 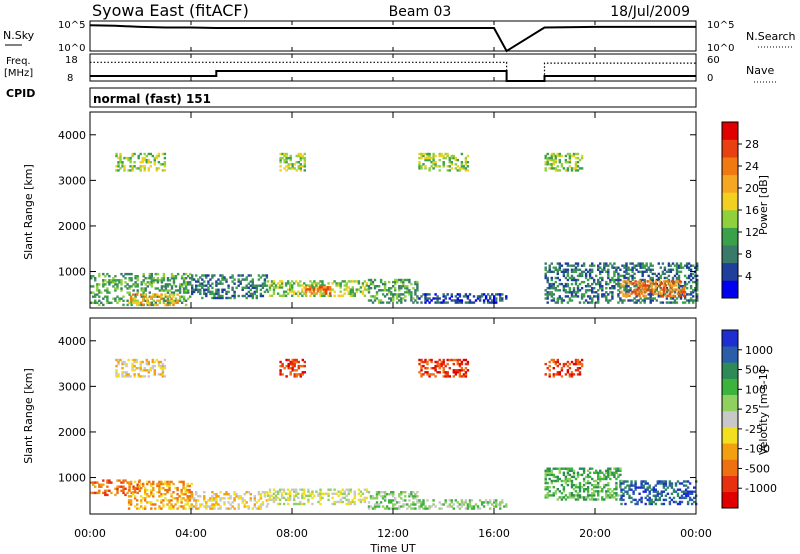 I want to click on freq-tick-top: 18, so click(x=71, y=60).